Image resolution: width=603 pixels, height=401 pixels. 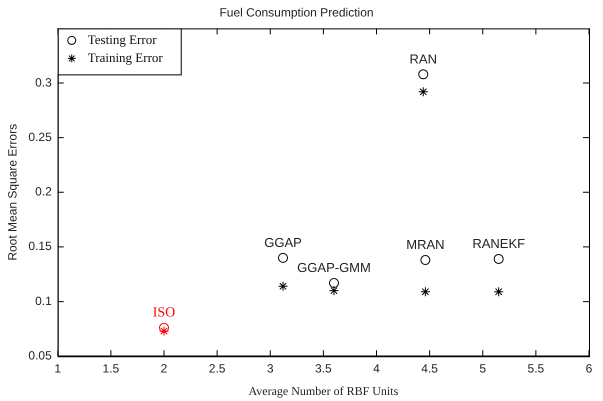 I want to click on x-axis-title: Average Number of RBF Units, so click(x=323, y=391).